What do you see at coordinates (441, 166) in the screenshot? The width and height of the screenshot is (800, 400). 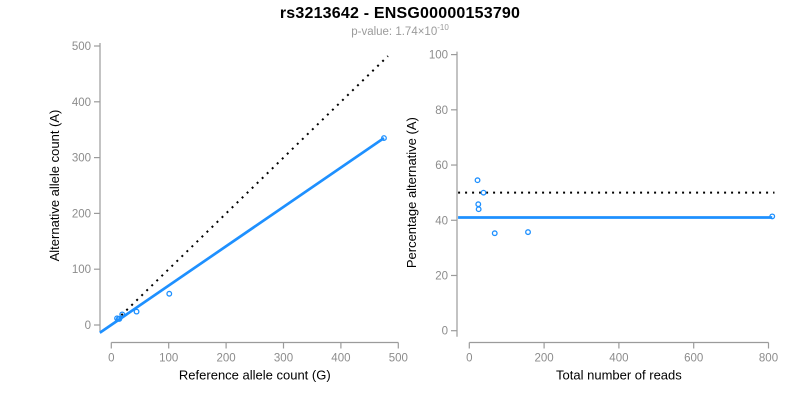 I see `y-tick-label: 60` at bounding box center [441, 166].